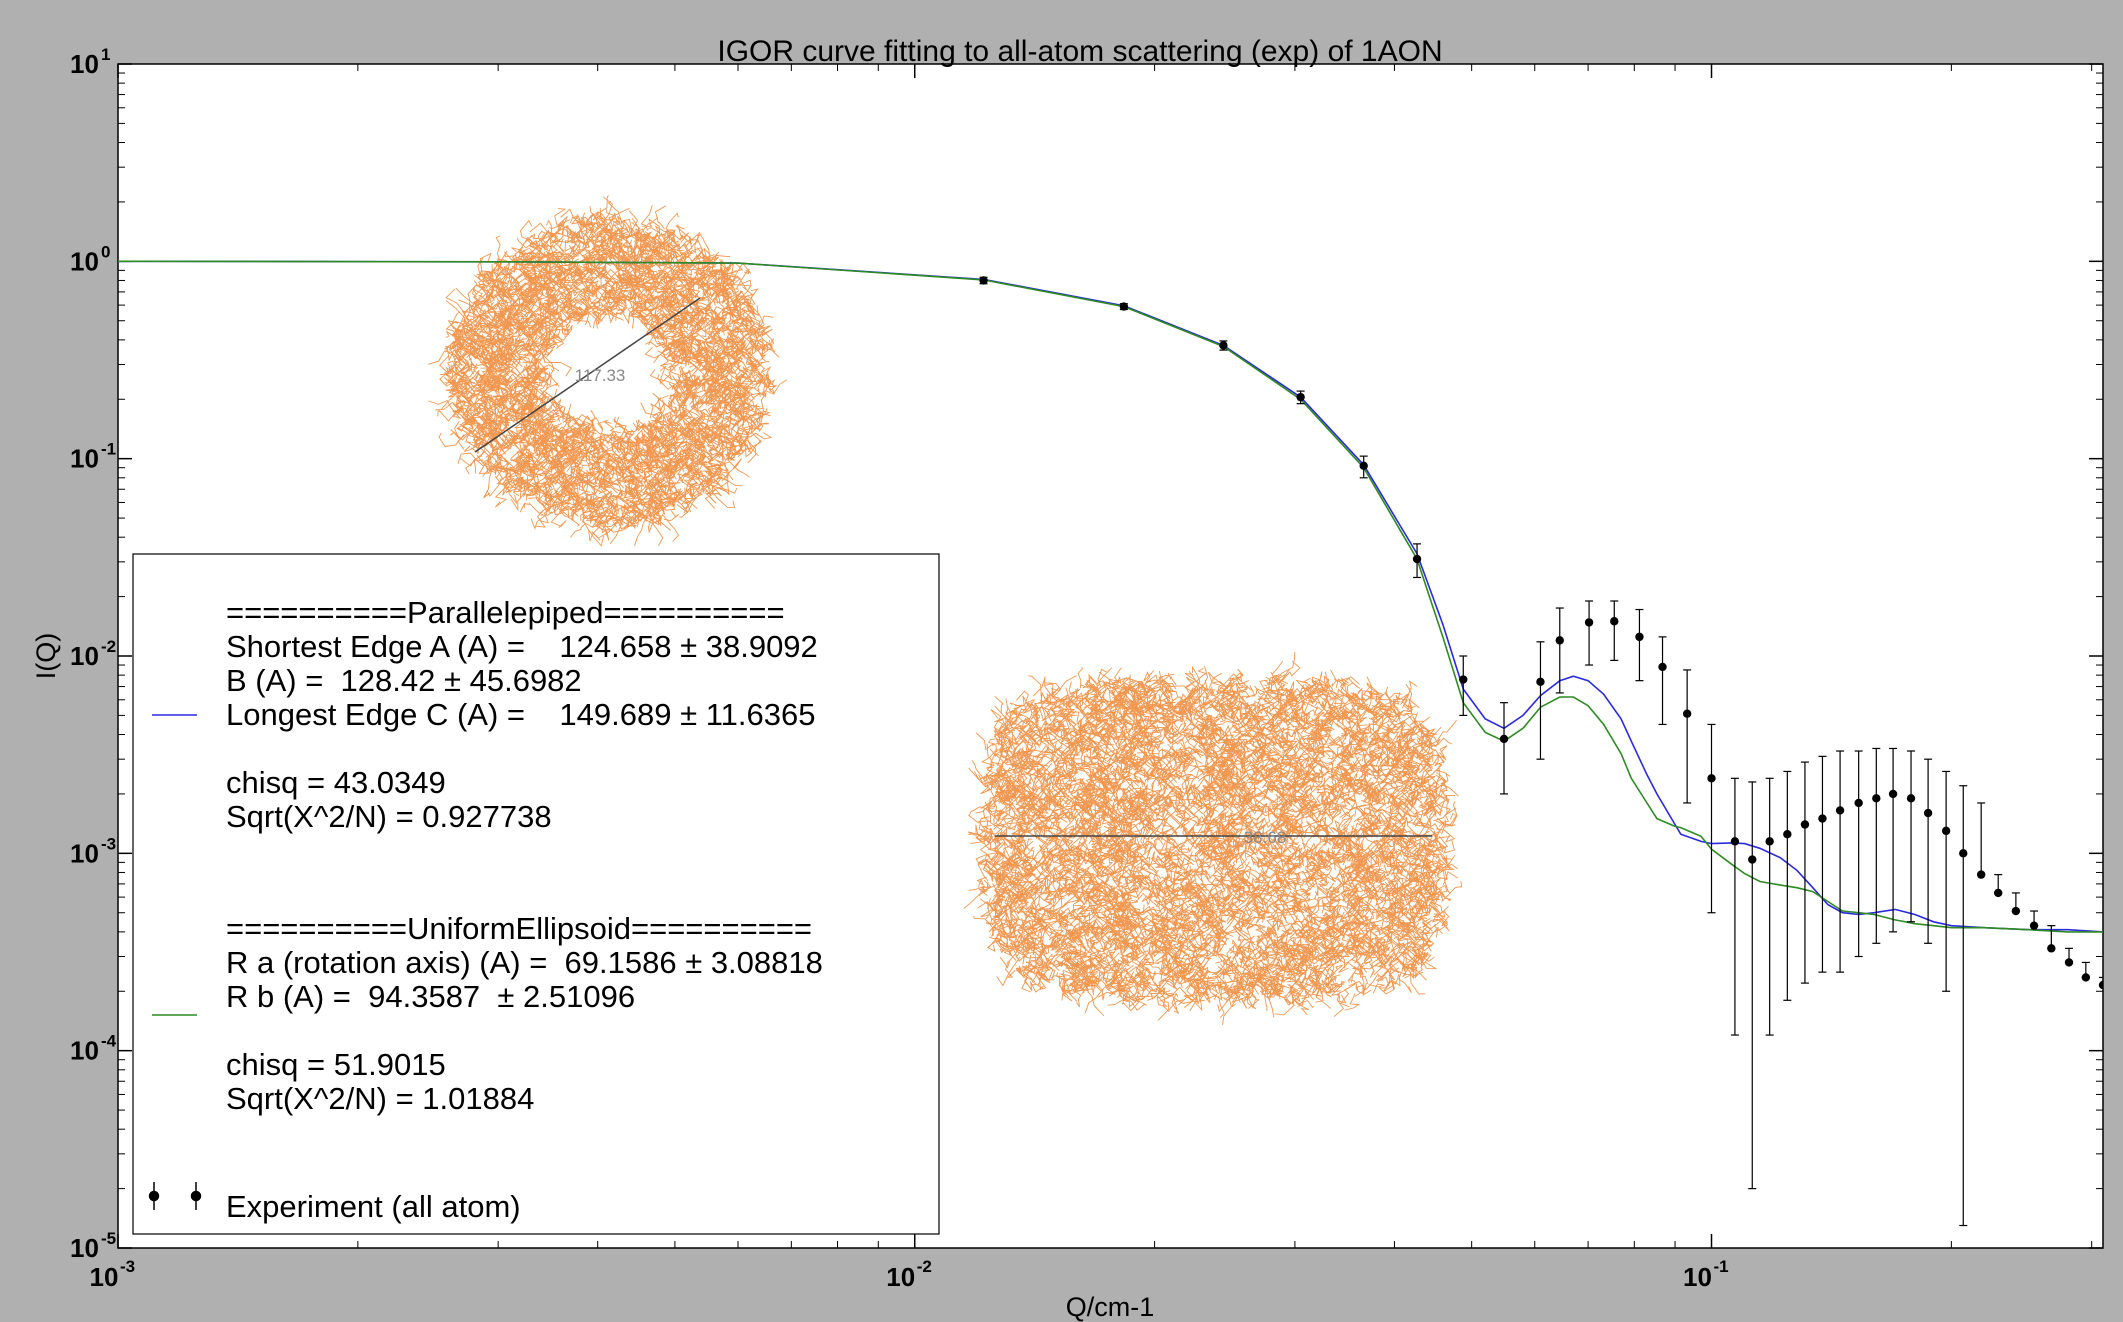 Image resolution: width=2123 pixels, height=1322 pixels. Describe the element at coordinates (1265, 837) in the screenshot. I see `slab-measure-label: 38.68` at that location.